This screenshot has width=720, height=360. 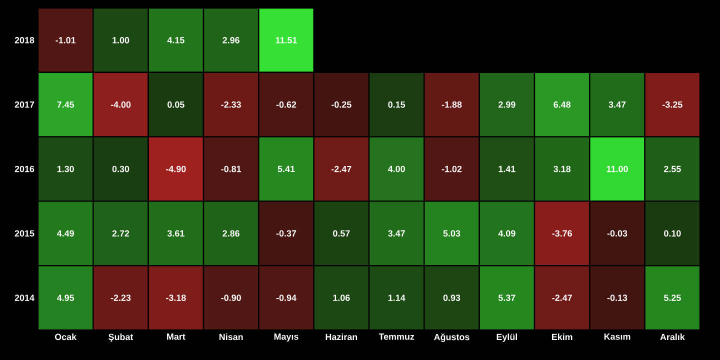 I want to click on x-tick-label: Ocak, so click(x=65, y=337).